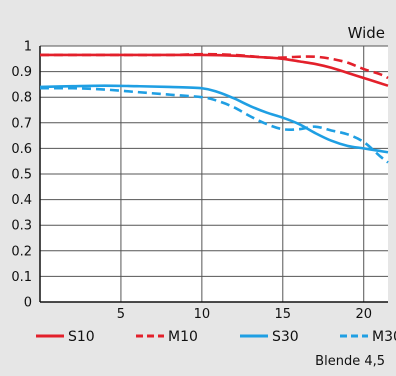 The image size is (396, 376). What do you see at coordinates (21, 226) in the screenshot?
I see `y-tick-label: 0.3` at bounding box center [21, 226].